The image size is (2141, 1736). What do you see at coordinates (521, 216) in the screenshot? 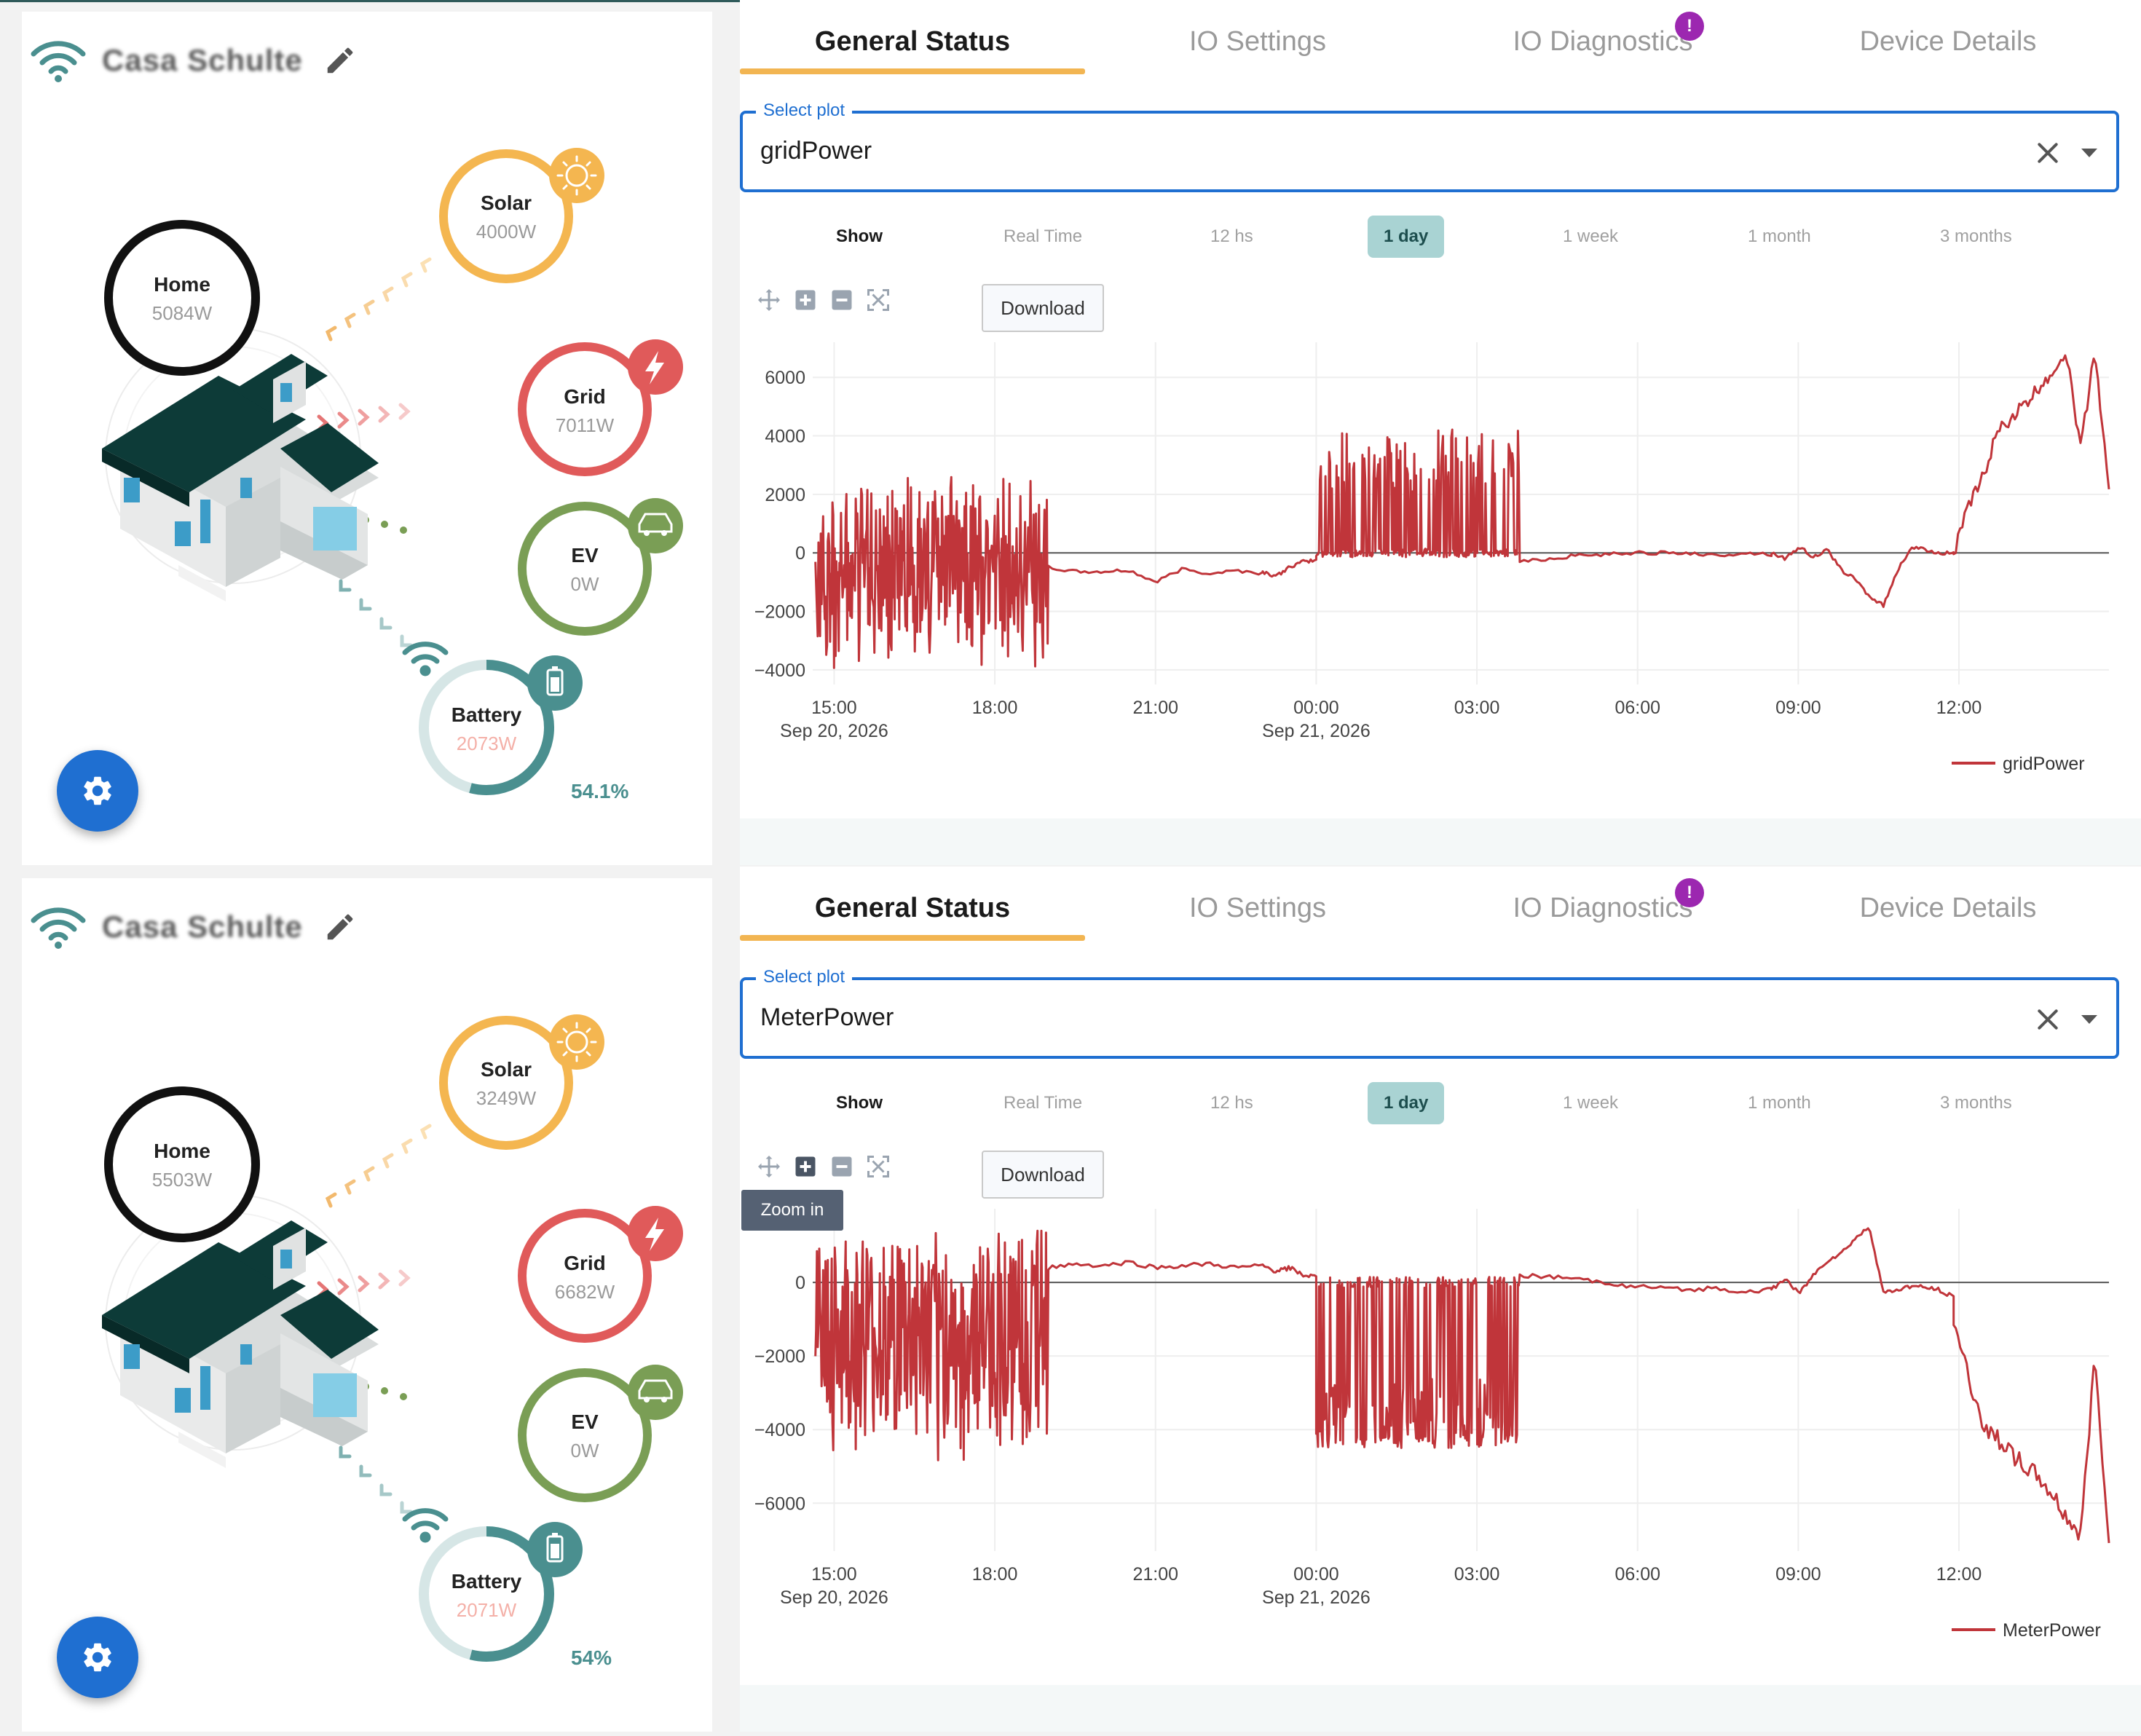
I see `solar-node: Solar 4000W` at bounding box center [521, 216].